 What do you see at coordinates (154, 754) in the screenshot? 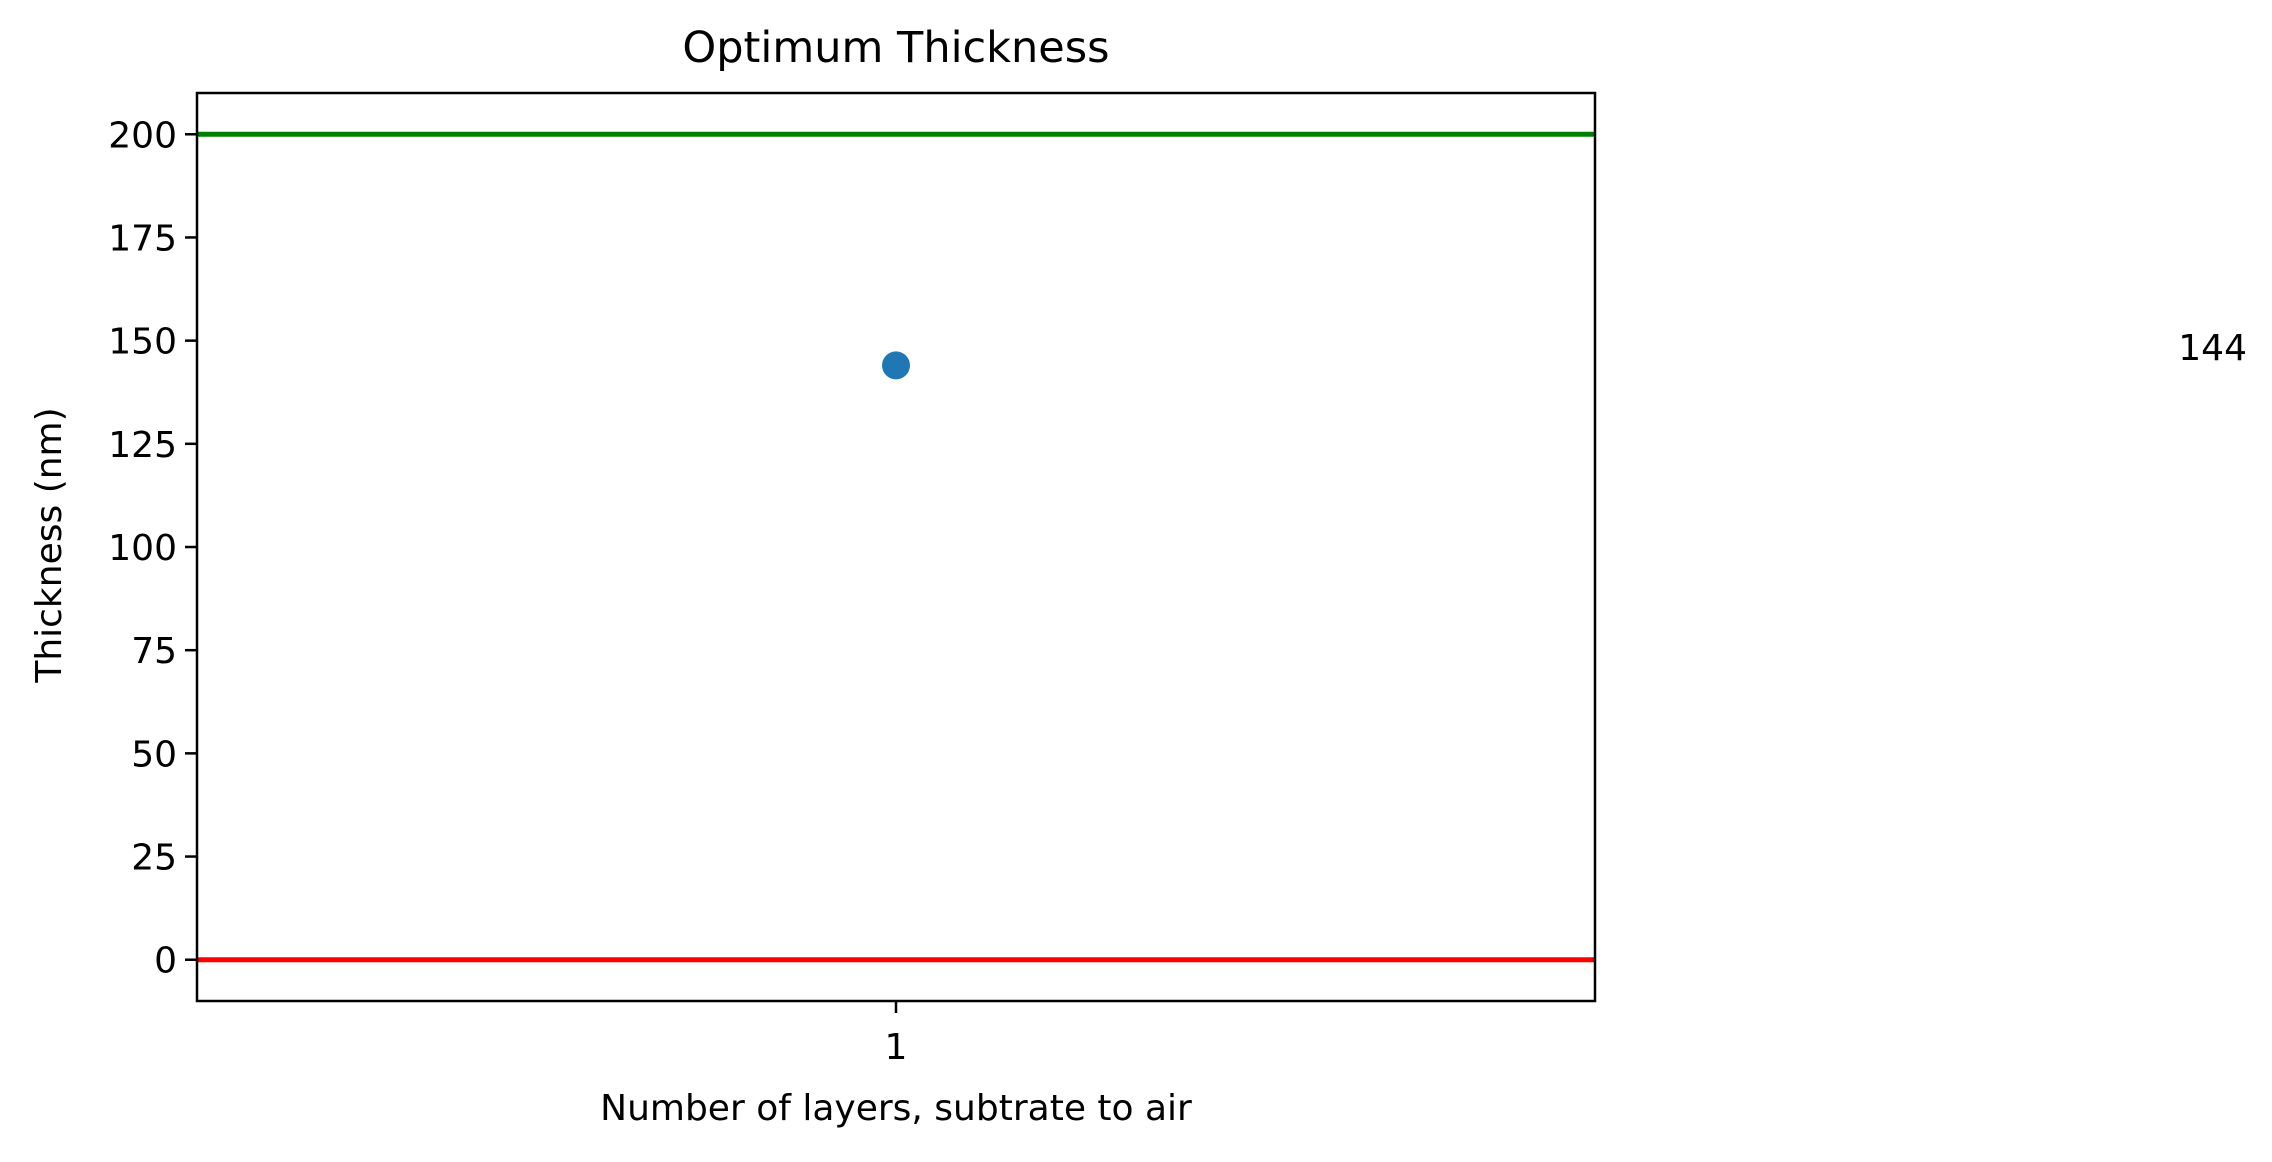
I see `y-tick-label: 50` at bounding box center [154, 754].